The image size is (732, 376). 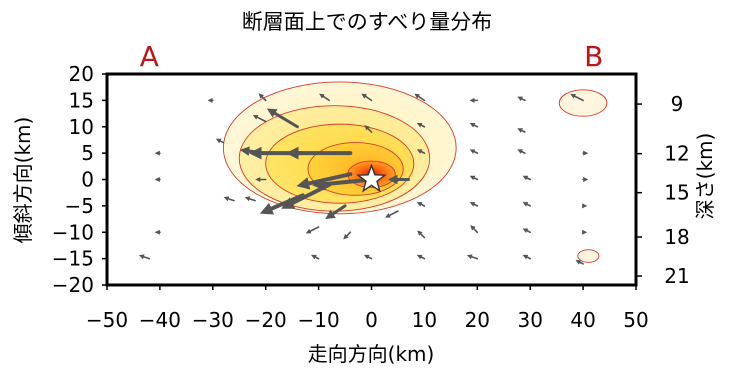 I want to click on y-tick-label: 20, so click(x=81, y=74).